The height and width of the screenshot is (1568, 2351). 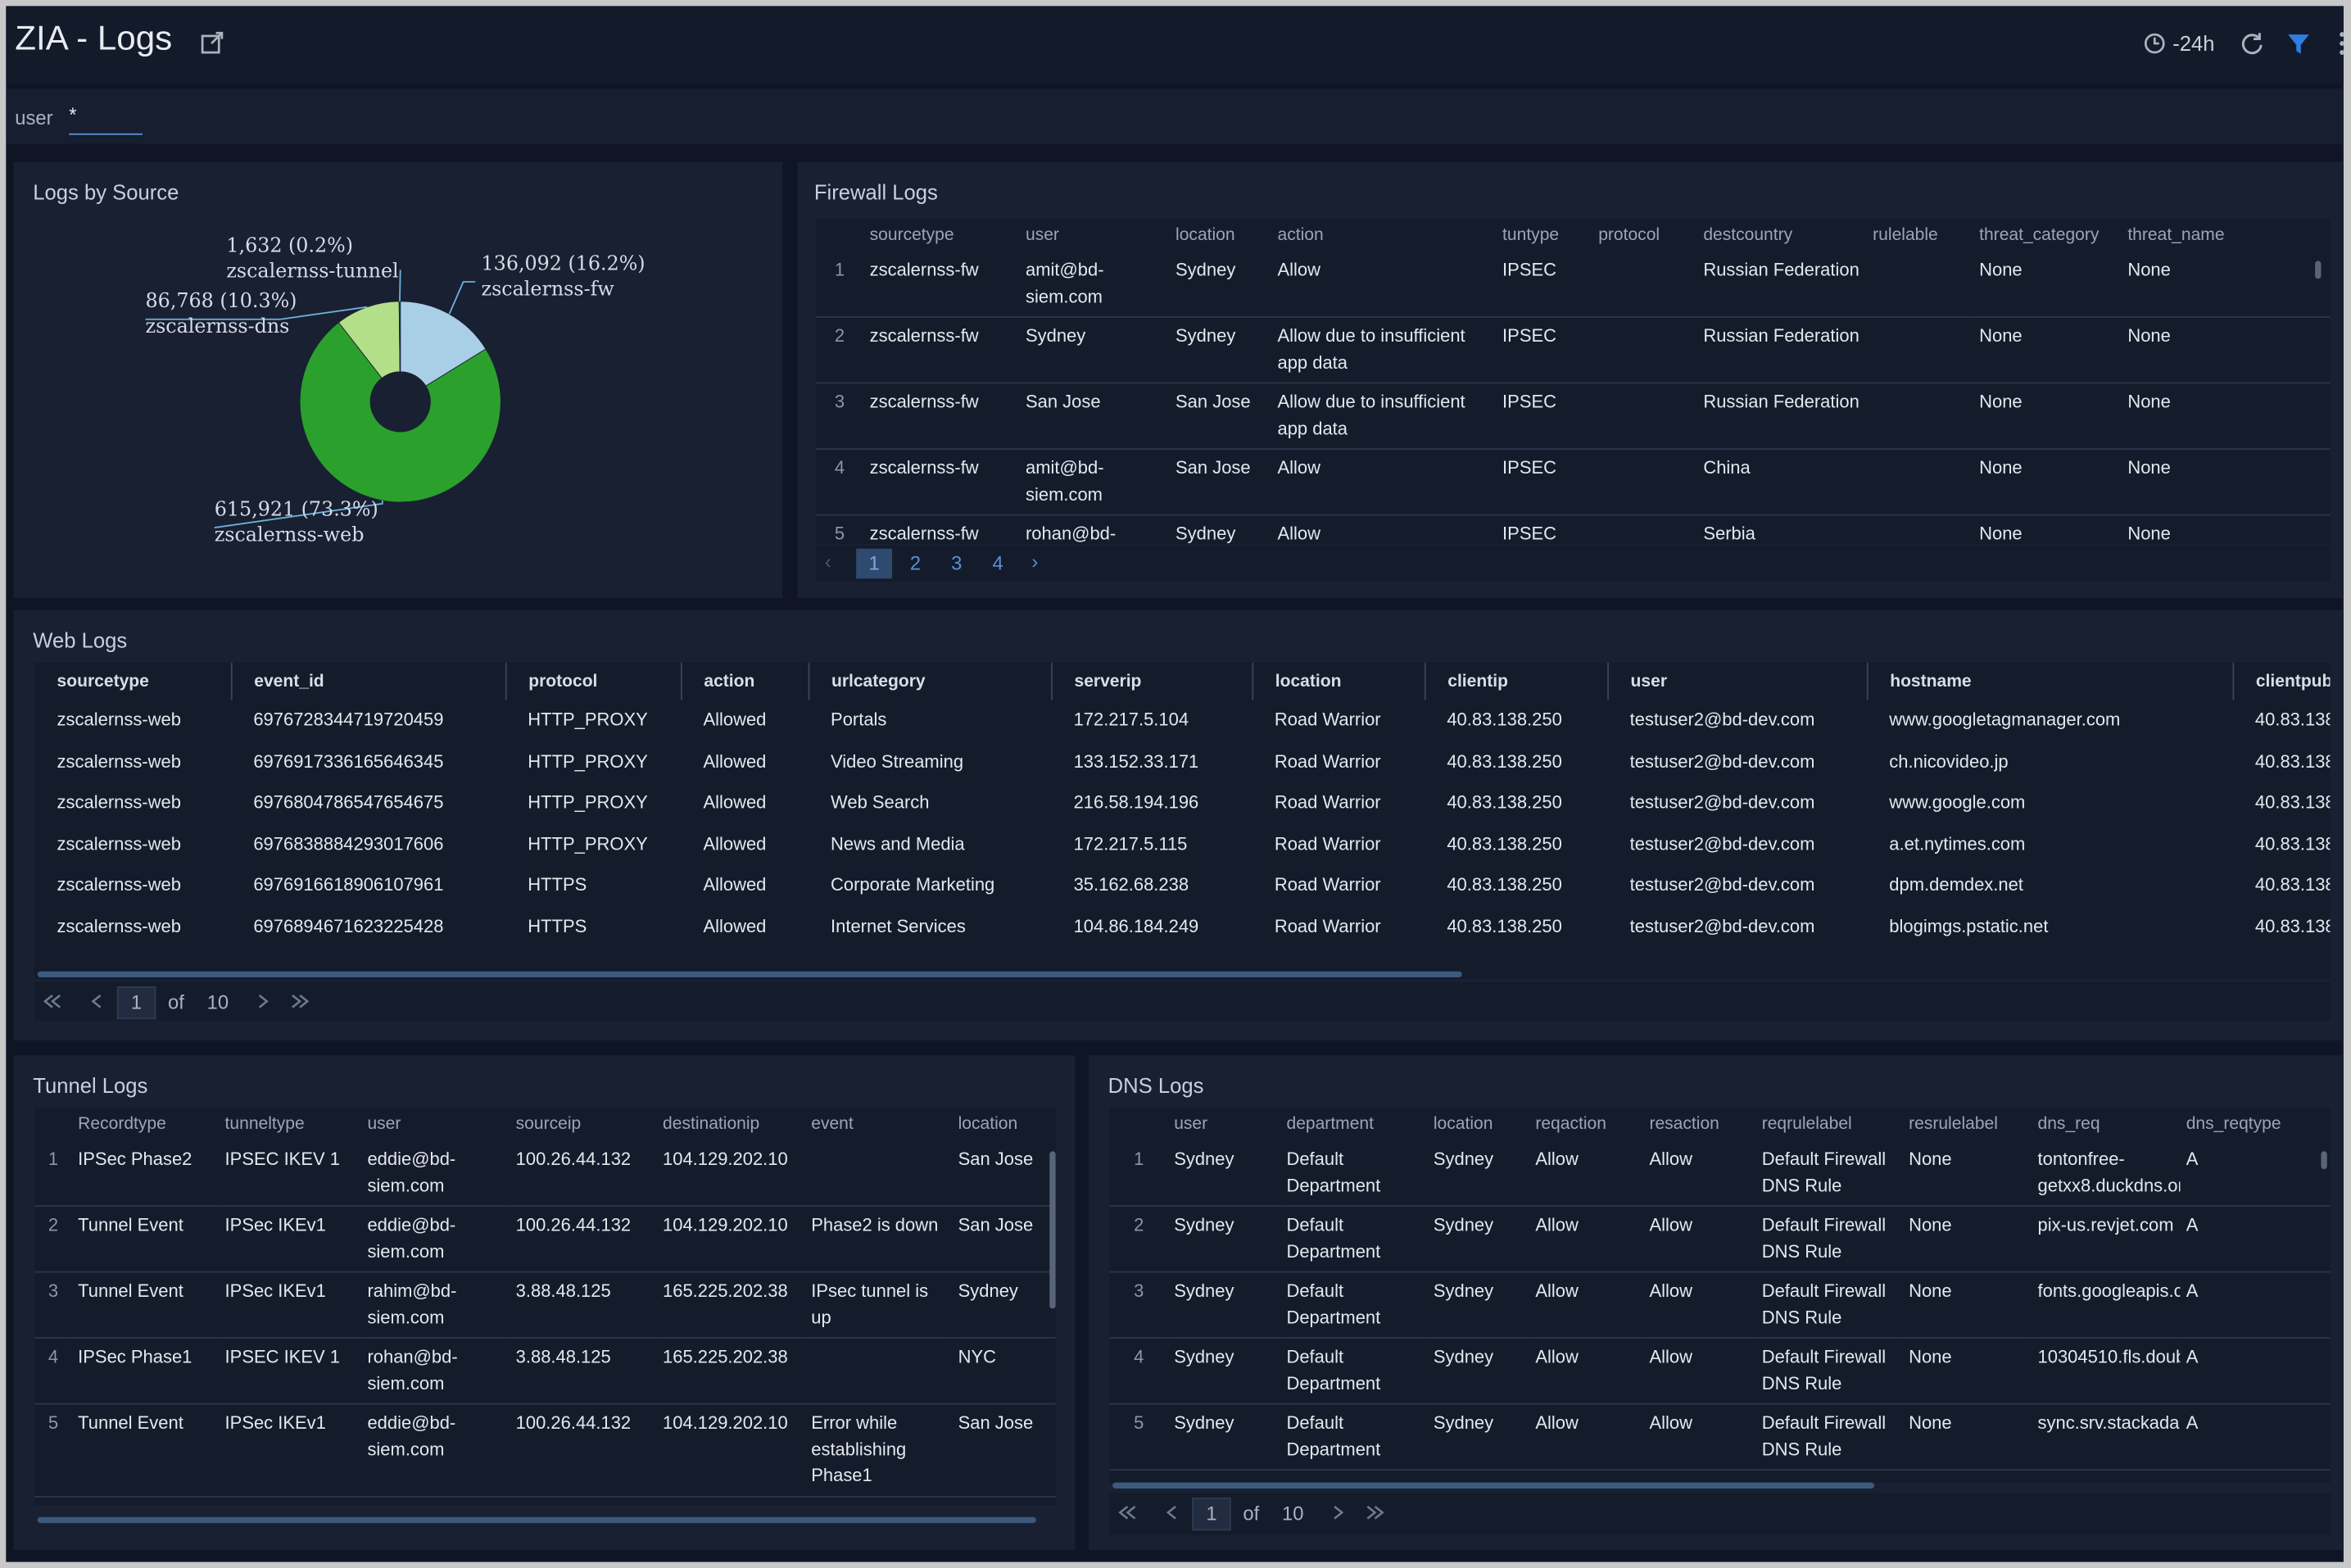 I want to click on icon-path, so click(x=301, y=1001).